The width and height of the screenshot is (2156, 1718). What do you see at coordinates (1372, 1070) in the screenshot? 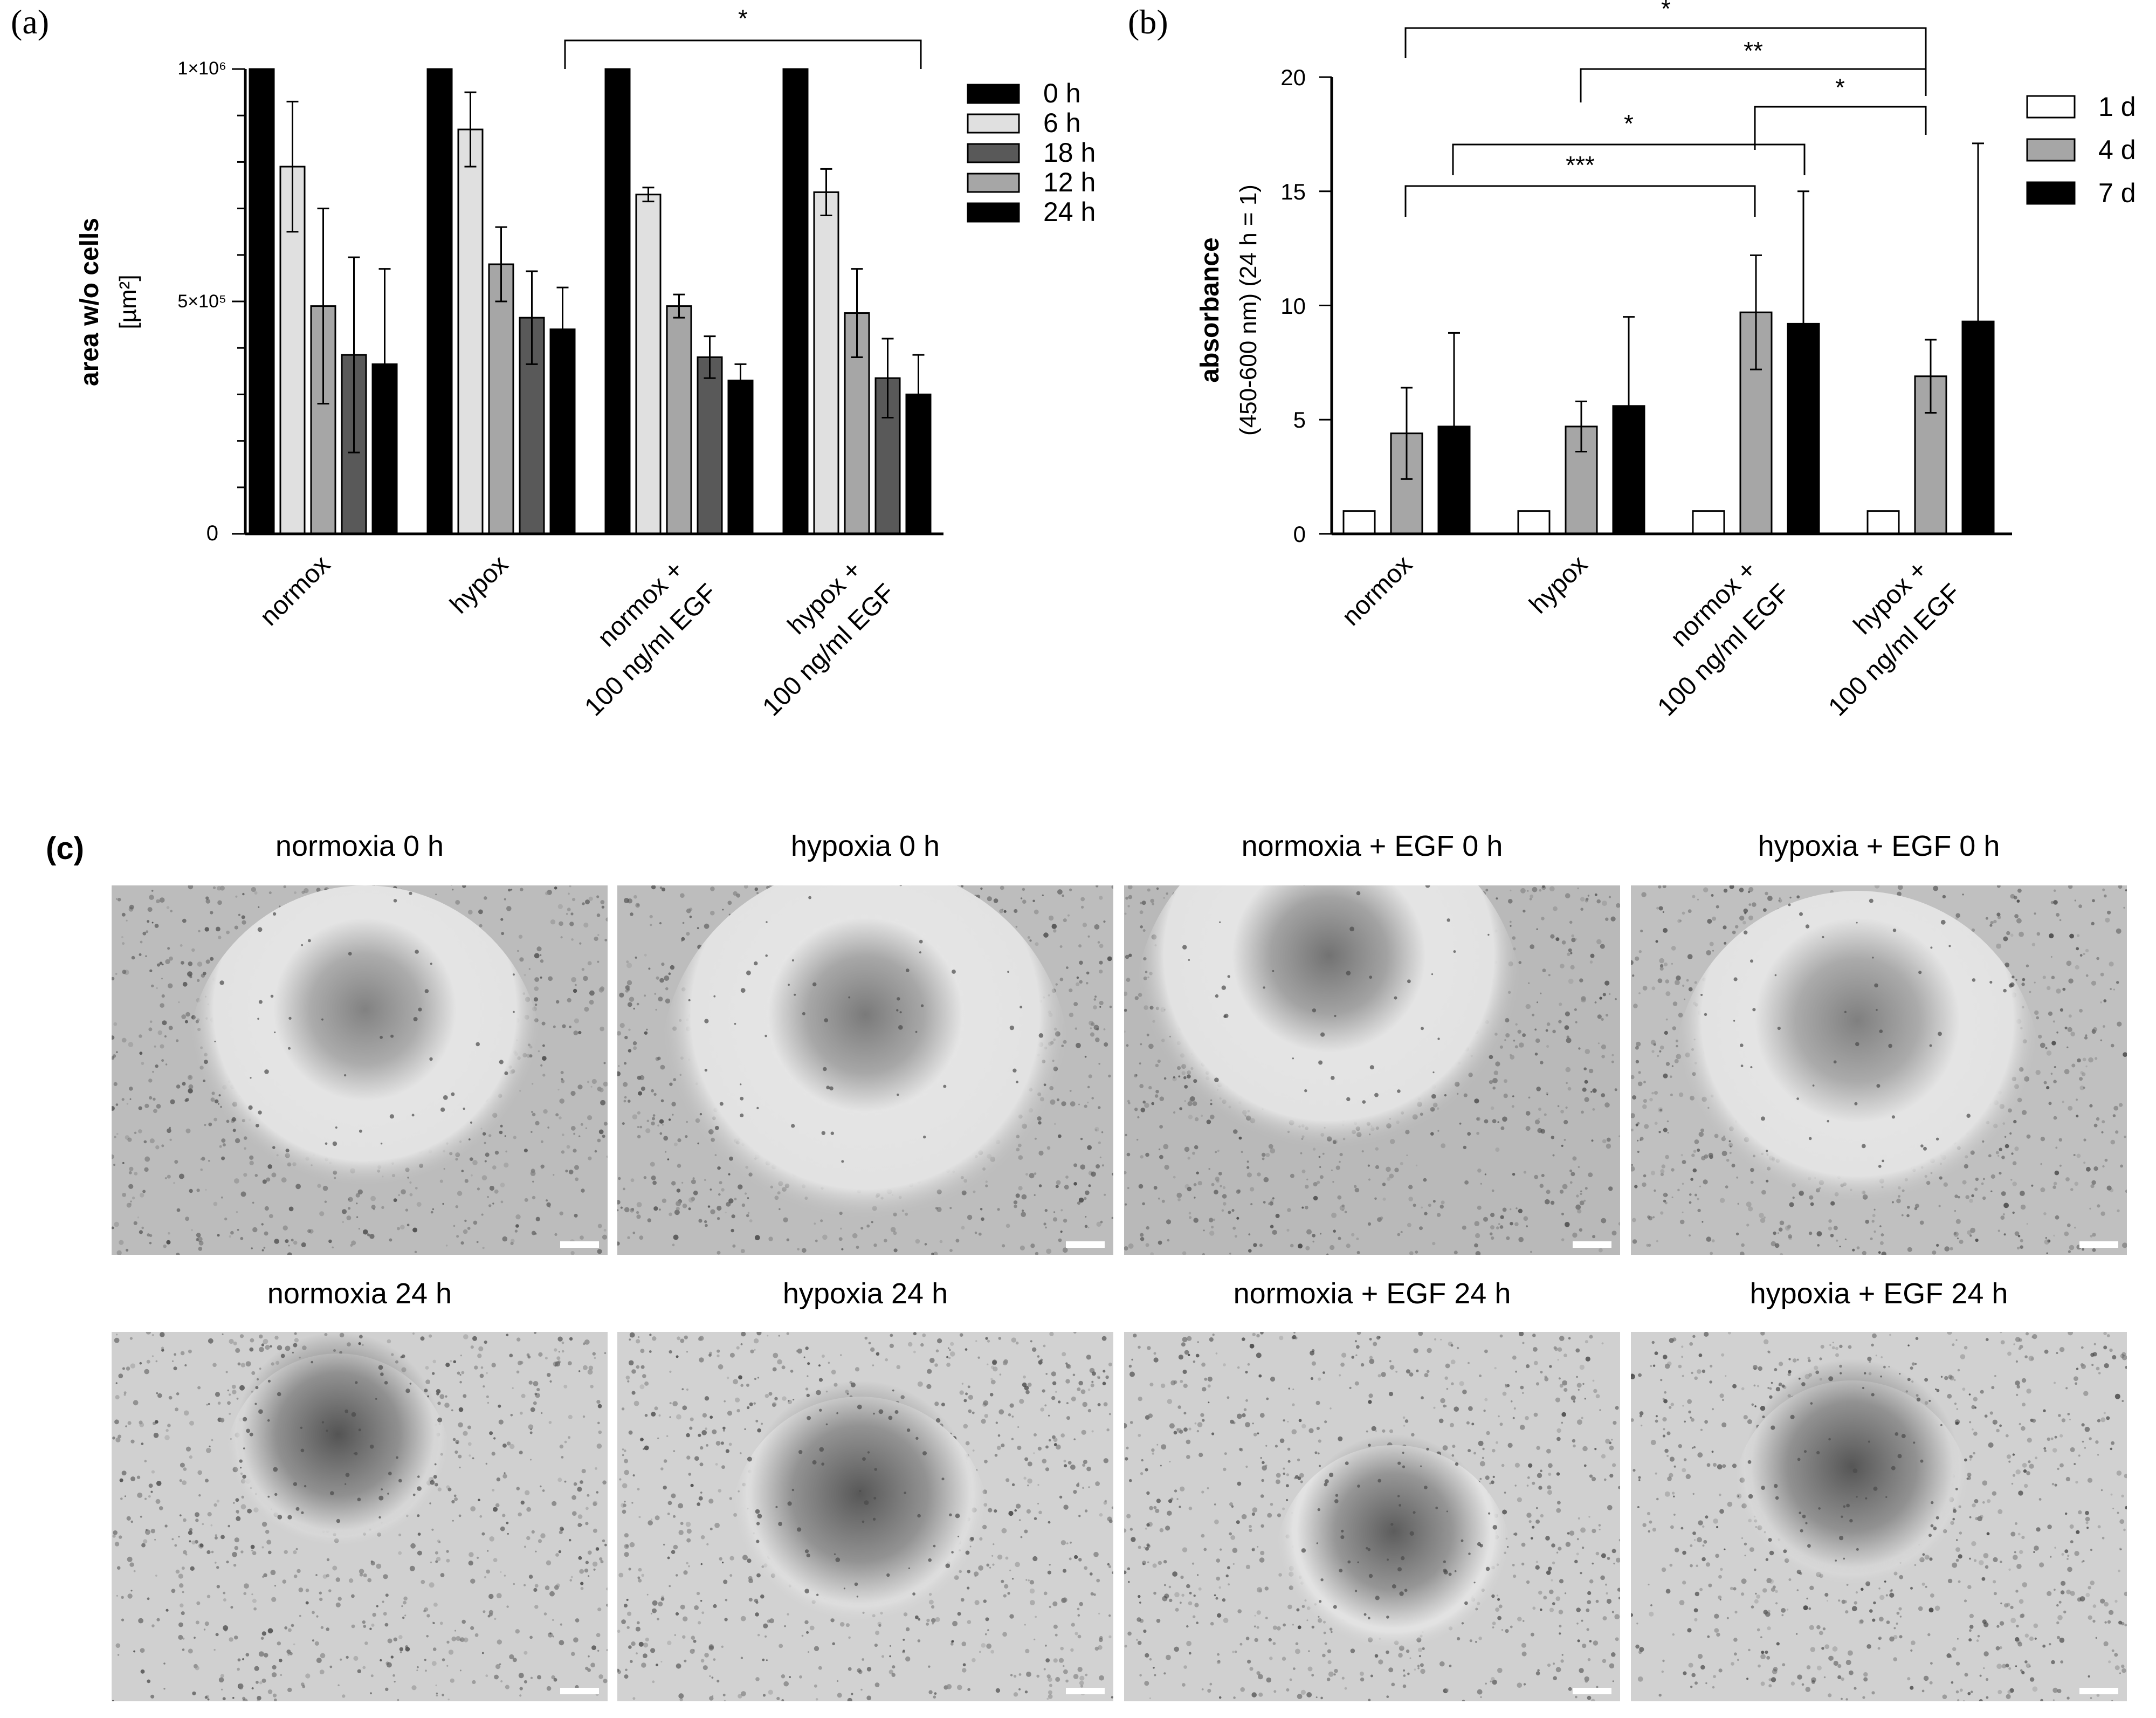
I see `micrograph-normoxia-egf-0h` at bounding box center [1372, 1070].